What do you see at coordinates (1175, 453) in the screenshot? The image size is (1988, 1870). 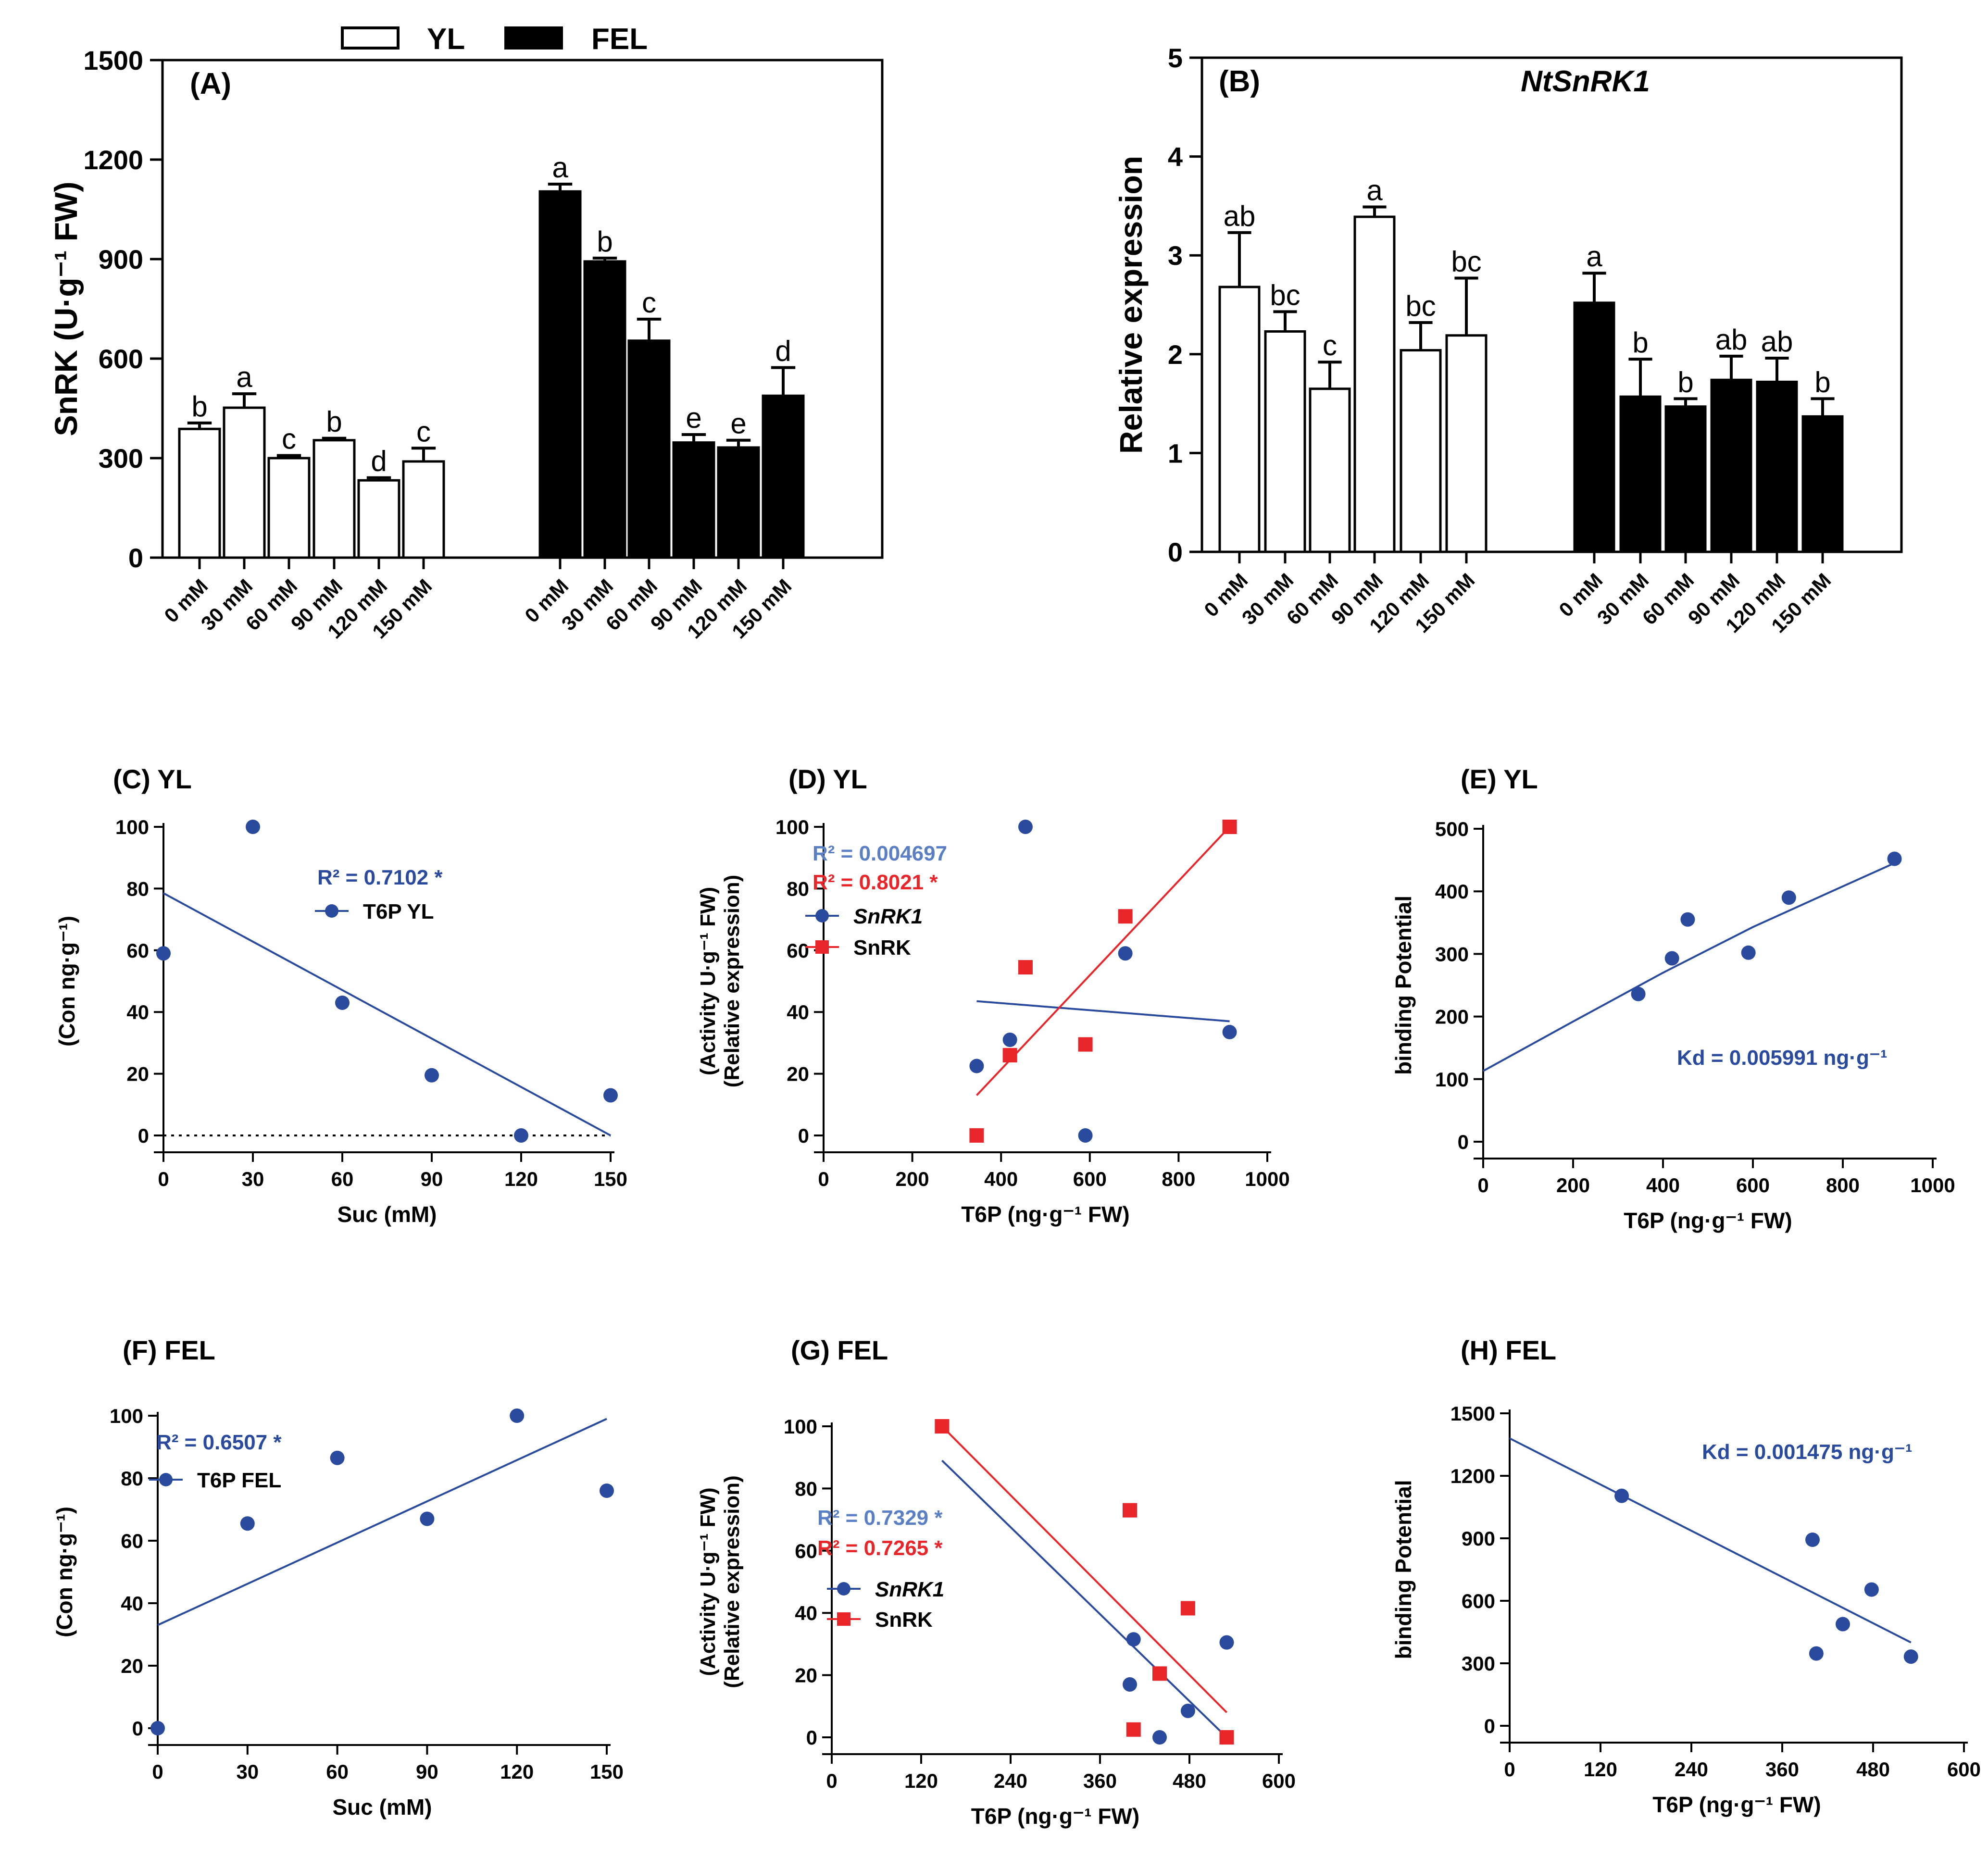 I see `y-tick-label: 1` at bounding box center [1175, 453].